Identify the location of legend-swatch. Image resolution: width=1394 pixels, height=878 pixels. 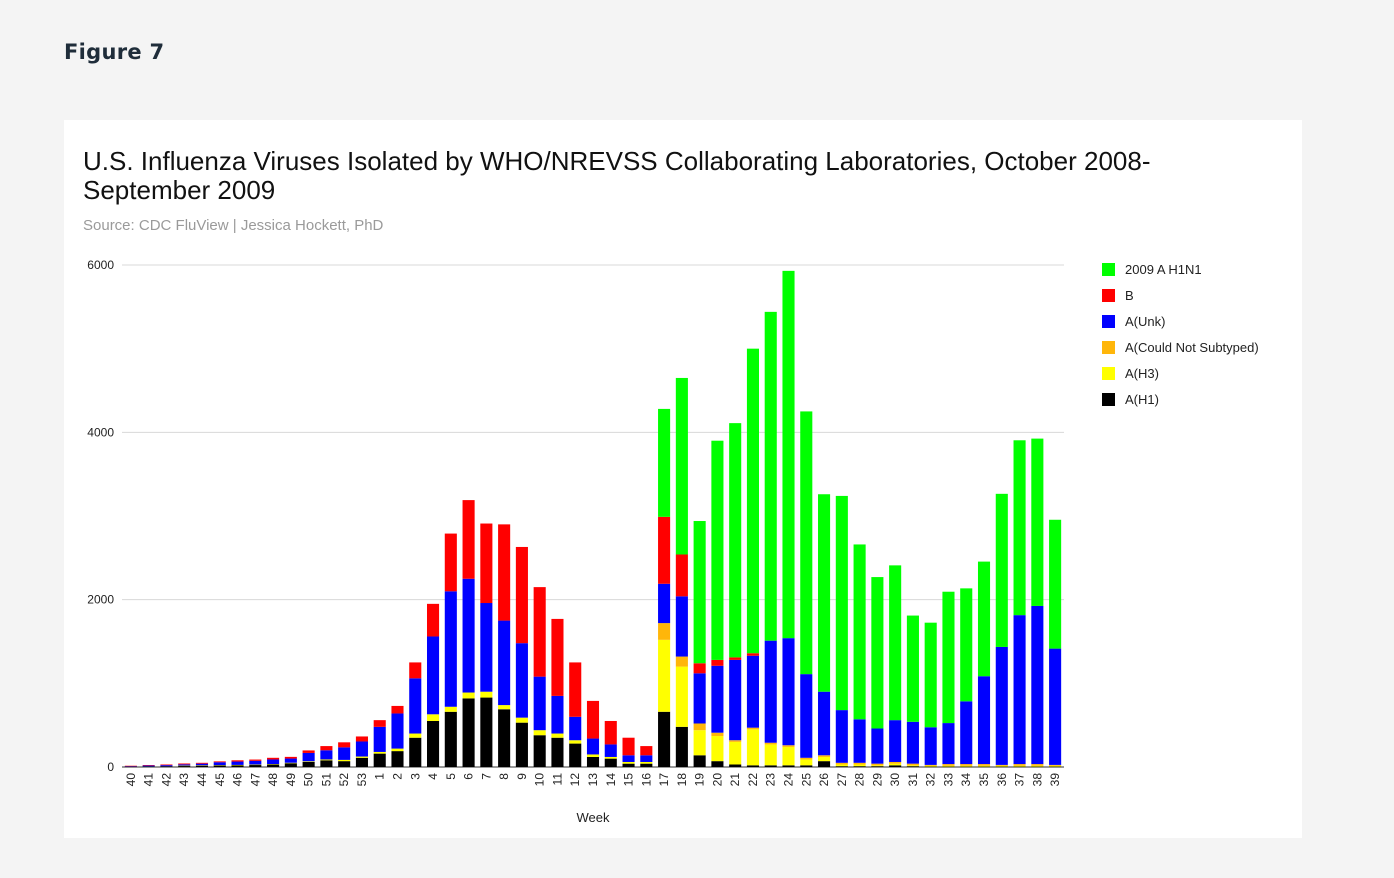
(1108, 295).